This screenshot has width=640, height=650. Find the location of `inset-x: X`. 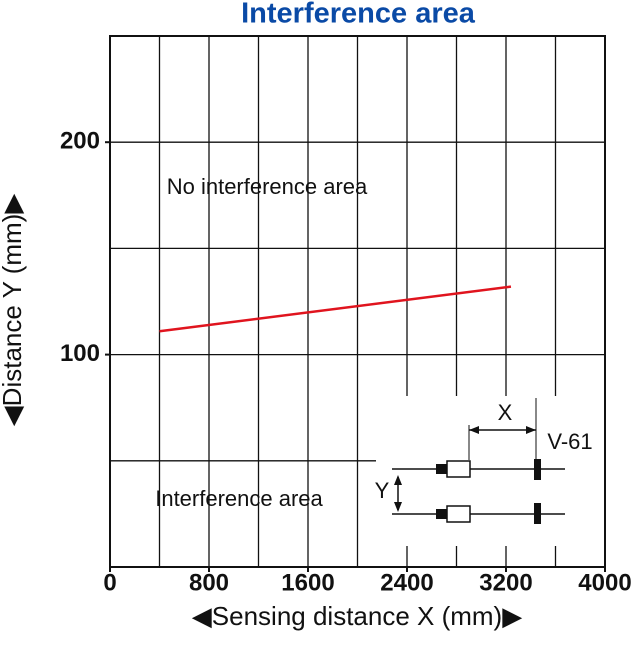

inset-x: X is located at coordinates (505, 412).